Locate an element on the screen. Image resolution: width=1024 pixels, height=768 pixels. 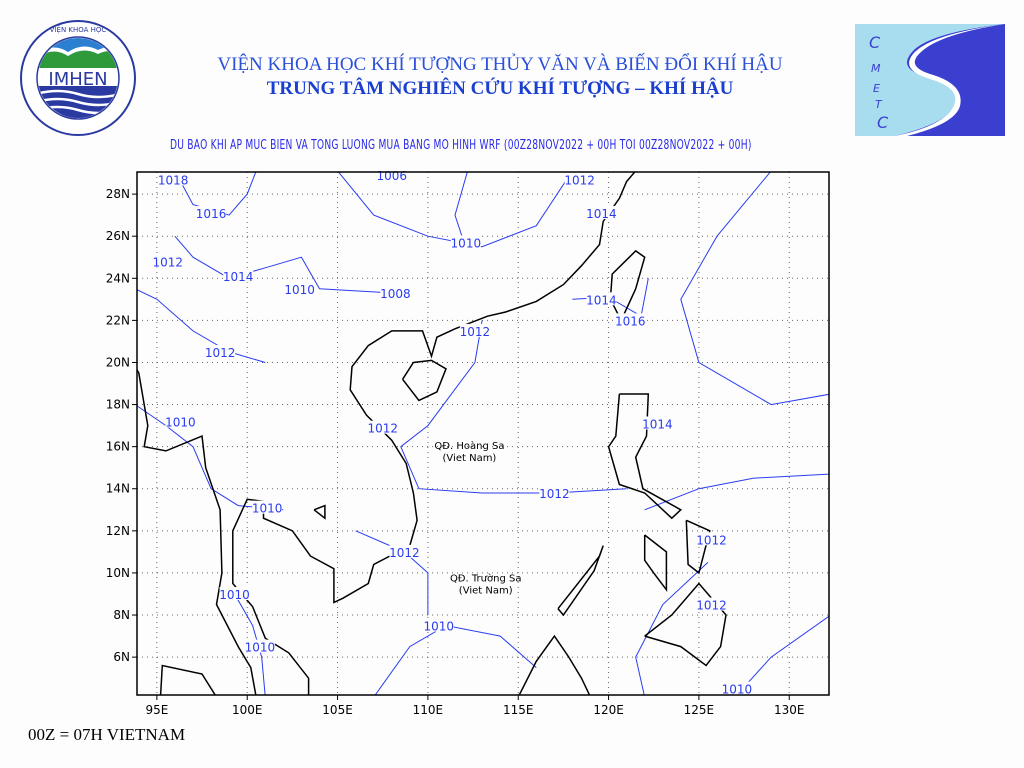
imhen-logo: IMHEN VIỆN KHOA HỌC is located at coordinates (78, 78).